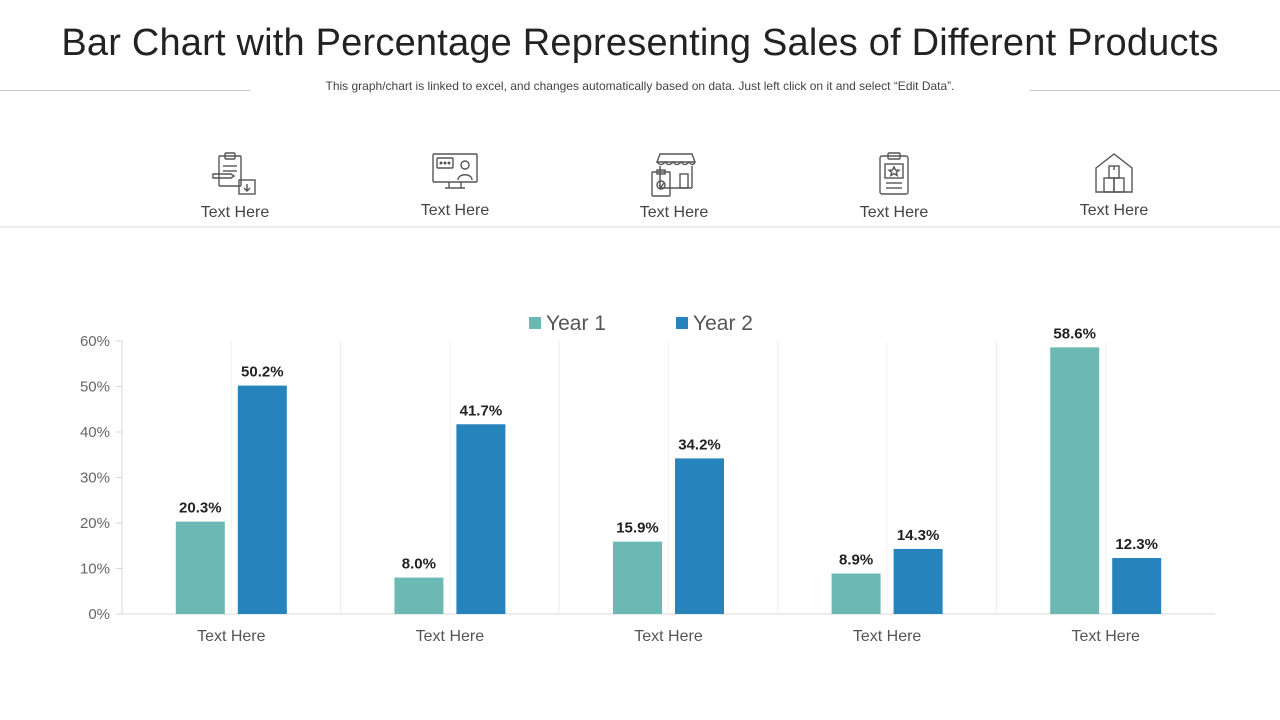  I want to click on data-label: 14.3%, so click(918, 535).